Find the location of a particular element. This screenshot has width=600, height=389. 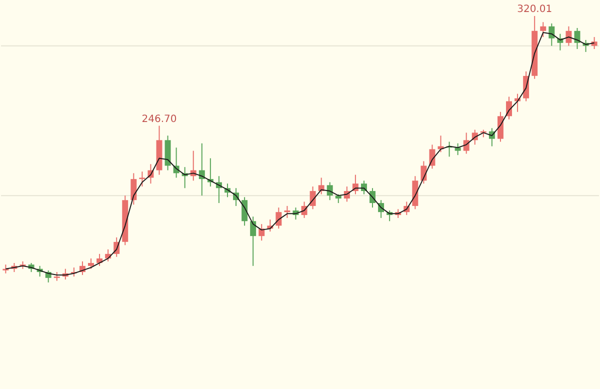

annotation: 320.01 is located at coordinates (534, 9).